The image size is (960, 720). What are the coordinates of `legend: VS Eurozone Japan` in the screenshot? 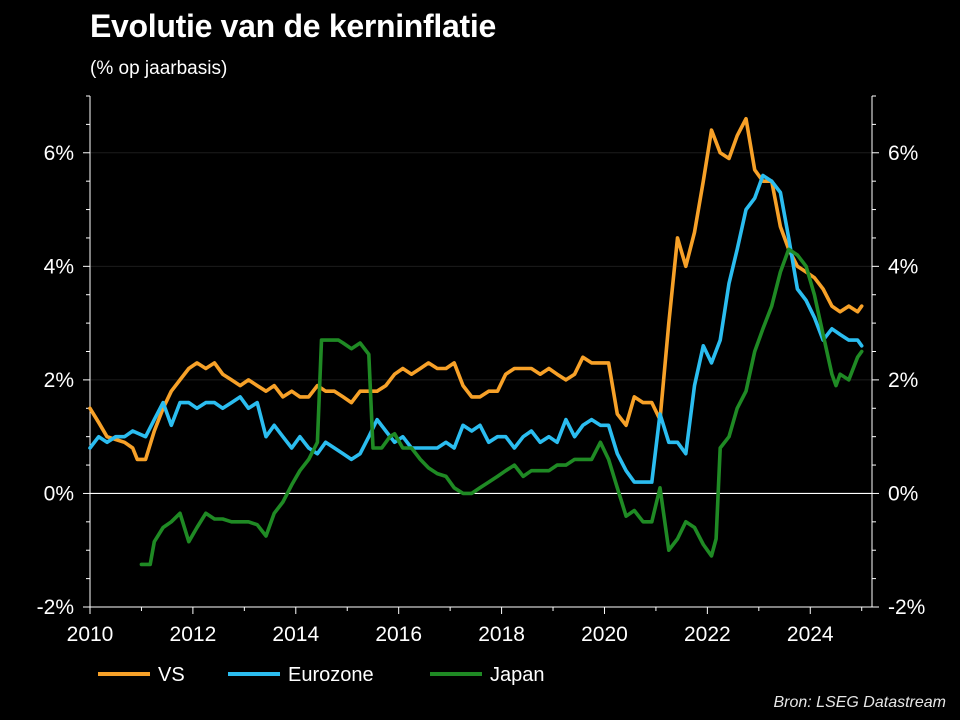 It's located at (321, 675).